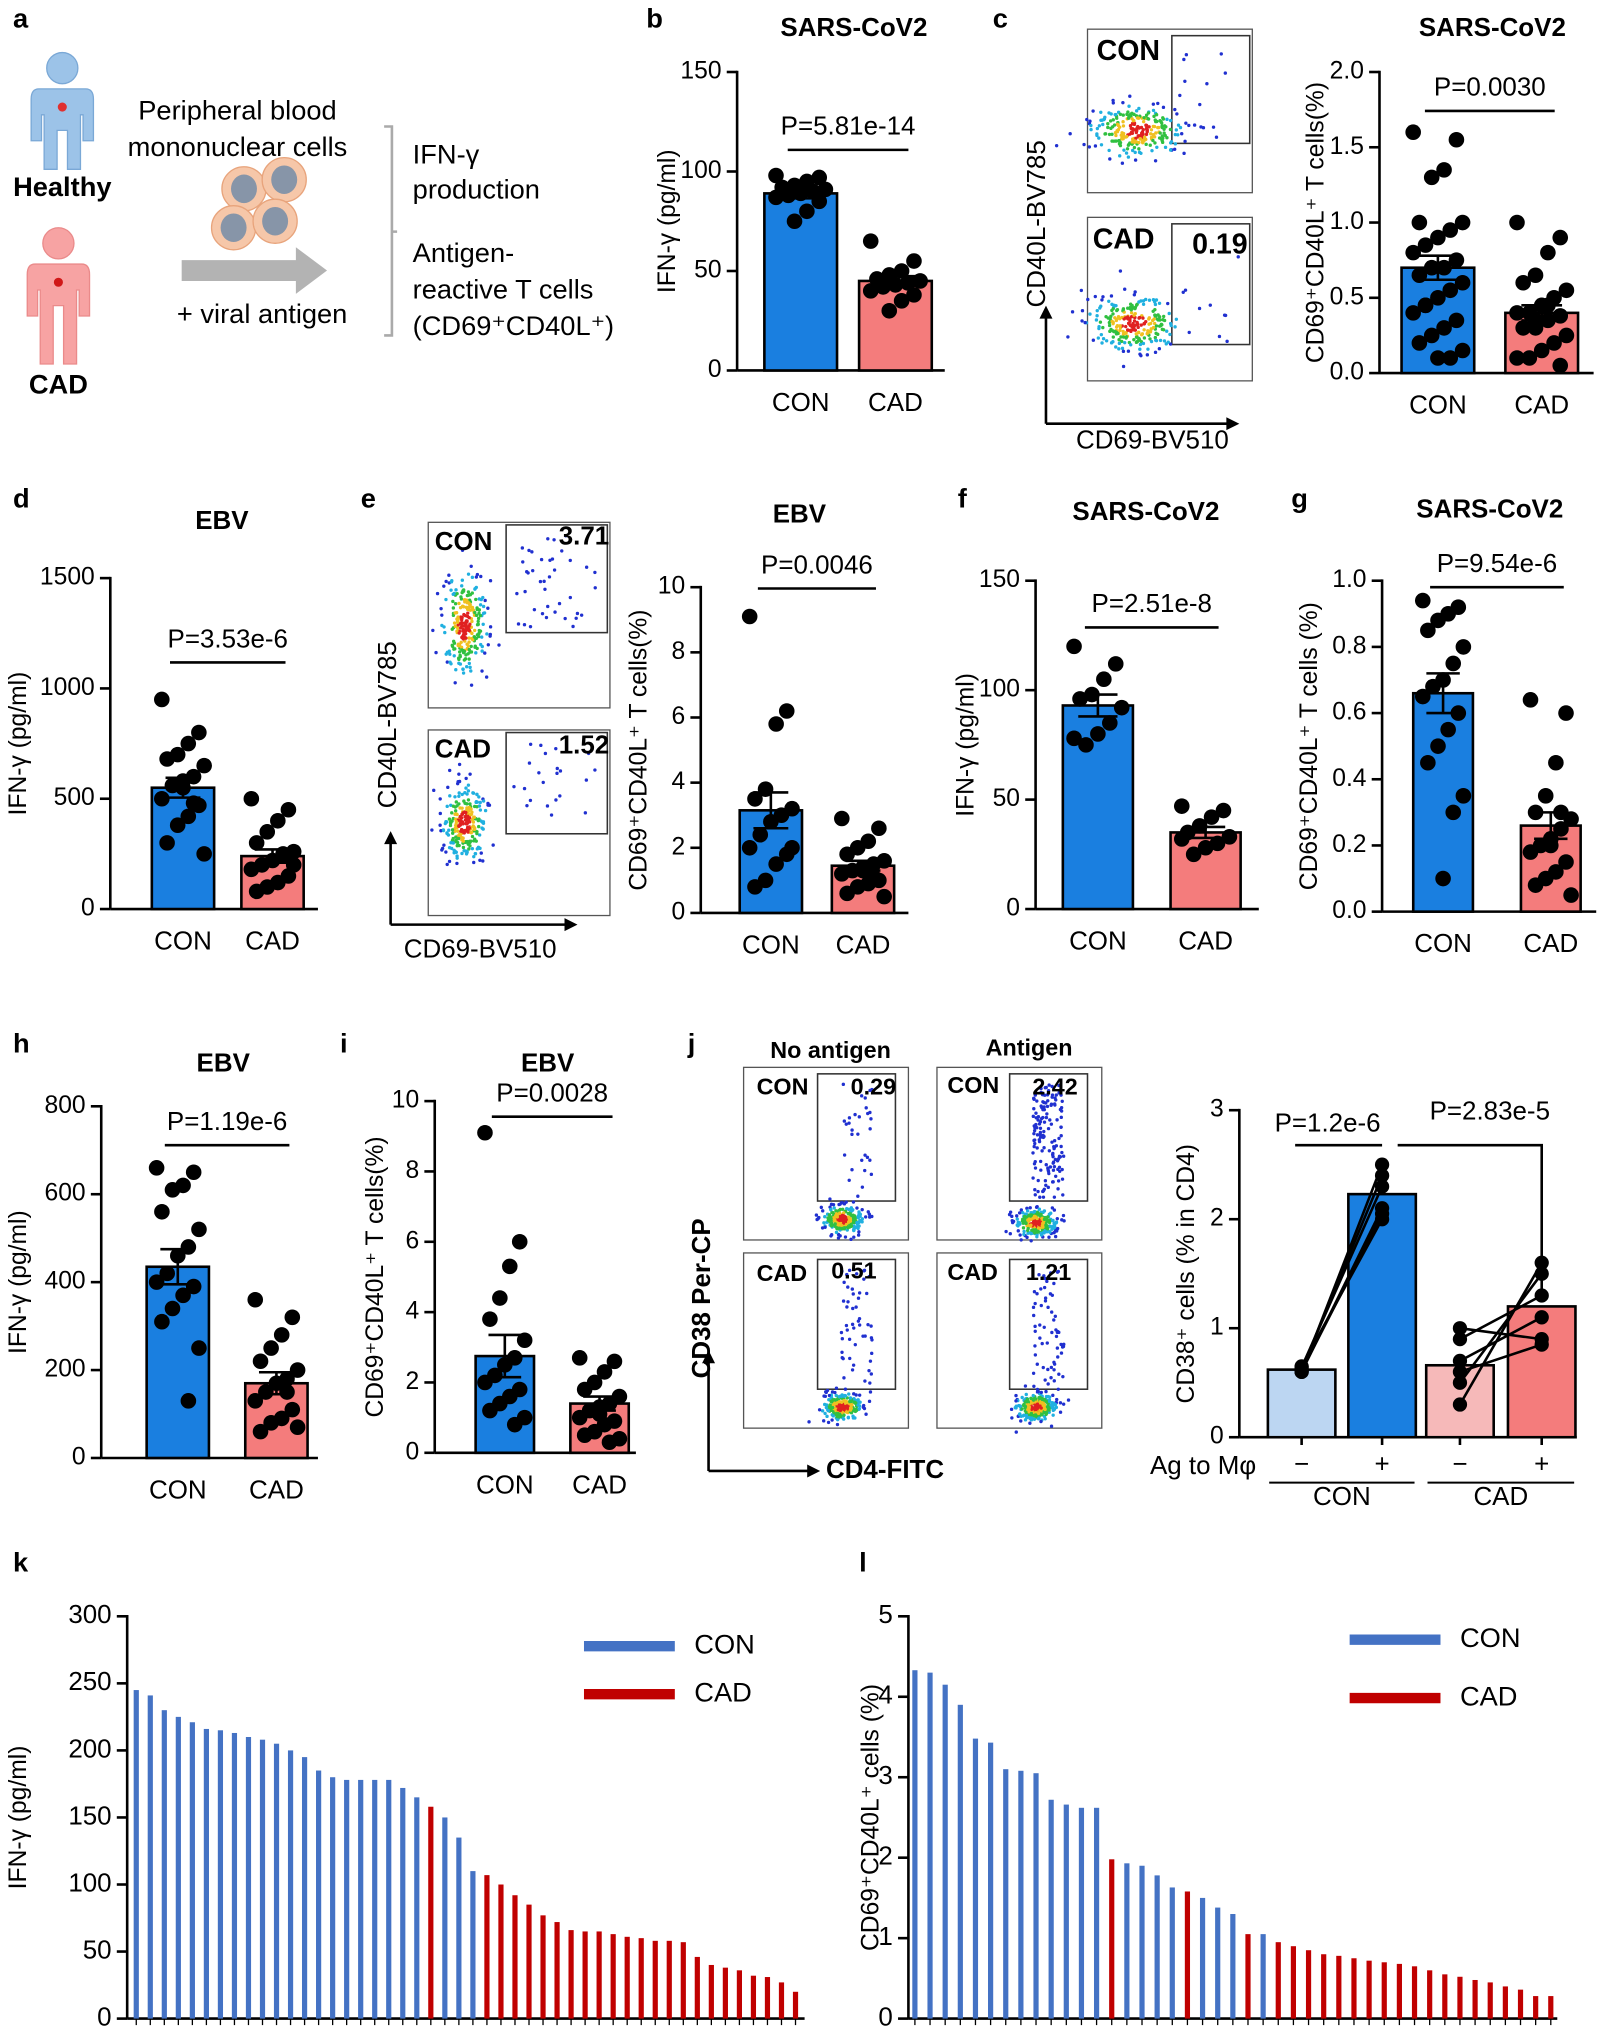 The height and width of the screenshot is (2040, 1604). What do you see at coordinates (272, 942) in the screenshot?
I see `x-tick-label: CAD` at bounding box center [272, 942].